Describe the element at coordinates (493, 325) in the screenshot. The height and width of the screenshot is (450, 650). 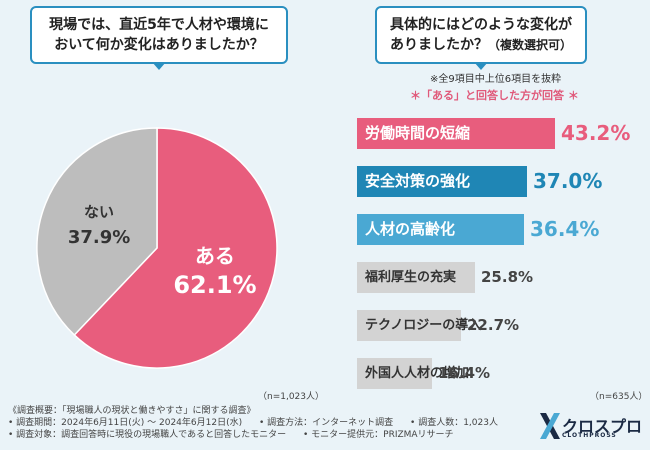
I see `bar-value-5: 22.7%` at that location.